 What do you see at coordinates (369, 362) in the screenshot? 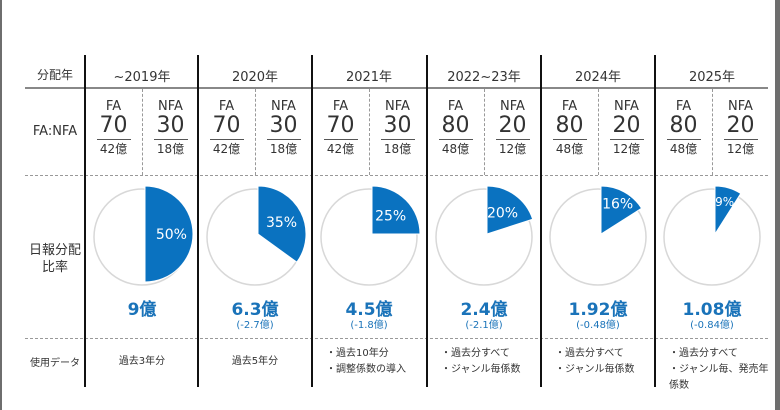
I see `data-used-cell: ・過去10年分 ・調整係数の導入` at bounding box center [369, 362].